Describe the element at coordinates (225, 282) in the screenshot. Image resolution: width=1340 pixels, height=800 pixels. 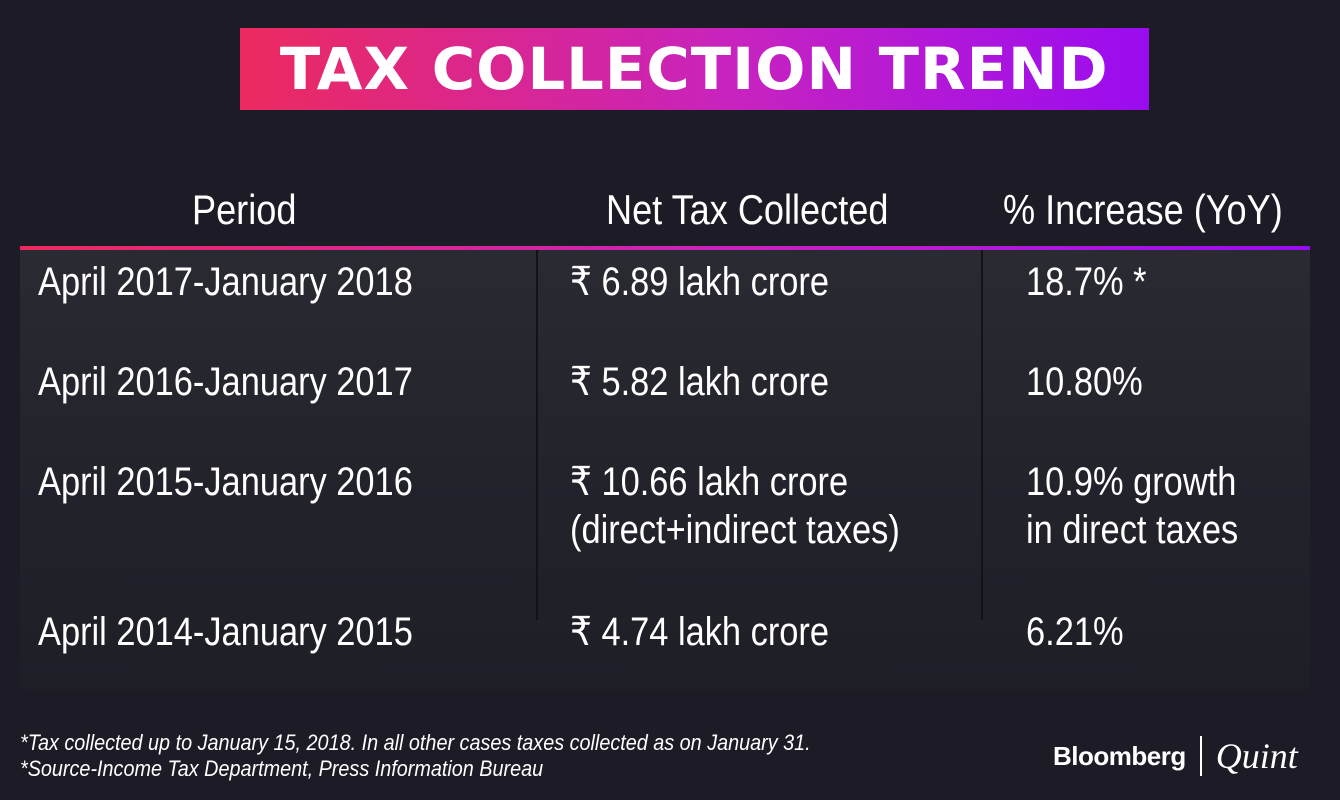
I see `table-cell-period: April 2017-January 2018` at that location.